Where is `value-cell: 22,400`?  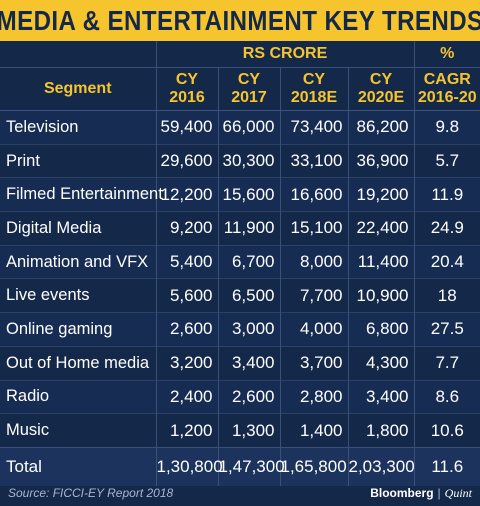 value-cell: 22,400 is located at coordinates (381, 228).